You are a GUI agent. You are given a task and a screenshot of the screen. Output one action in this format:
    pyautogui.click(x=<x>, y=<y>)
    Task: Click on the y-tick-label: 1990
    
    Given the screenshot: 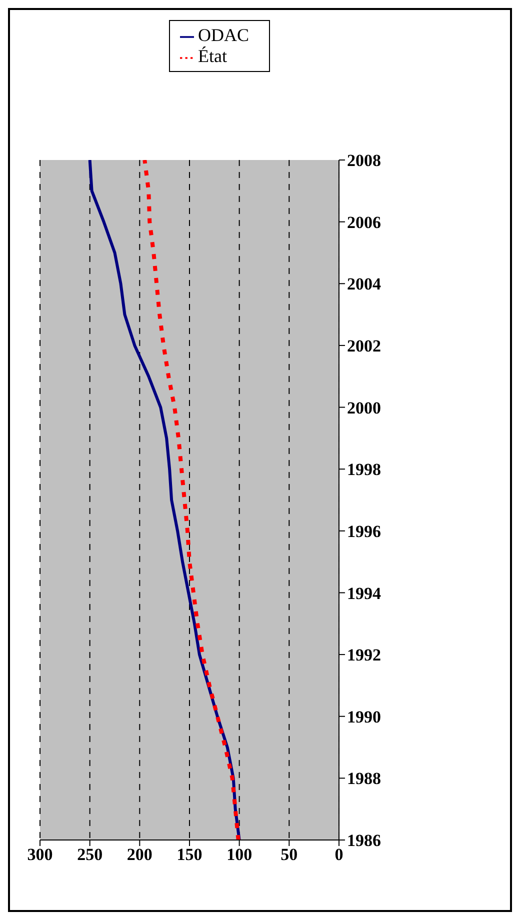 What is the action you would take?
    pyautogui.click(x=363, y=716)
    